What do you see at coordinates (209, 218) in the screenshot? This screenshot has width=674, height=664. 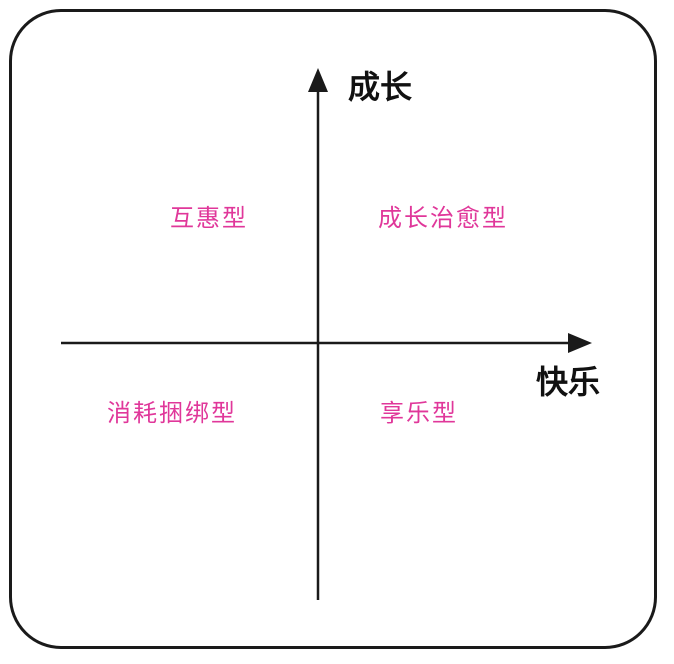 I see `quadrant-top-left-label: 互惠型` at bounding box center [209, 218].